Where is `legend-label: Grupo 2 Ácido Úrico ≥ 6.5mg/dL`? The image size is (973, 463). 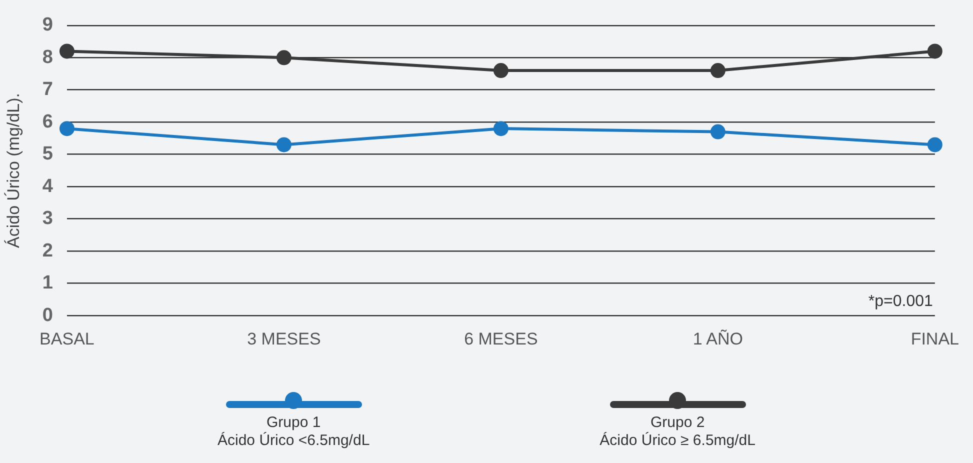 legend-label: Grupo 2 Ácido Úrico ≥ 6.5mg/dL is located at coordinates (678, 432).